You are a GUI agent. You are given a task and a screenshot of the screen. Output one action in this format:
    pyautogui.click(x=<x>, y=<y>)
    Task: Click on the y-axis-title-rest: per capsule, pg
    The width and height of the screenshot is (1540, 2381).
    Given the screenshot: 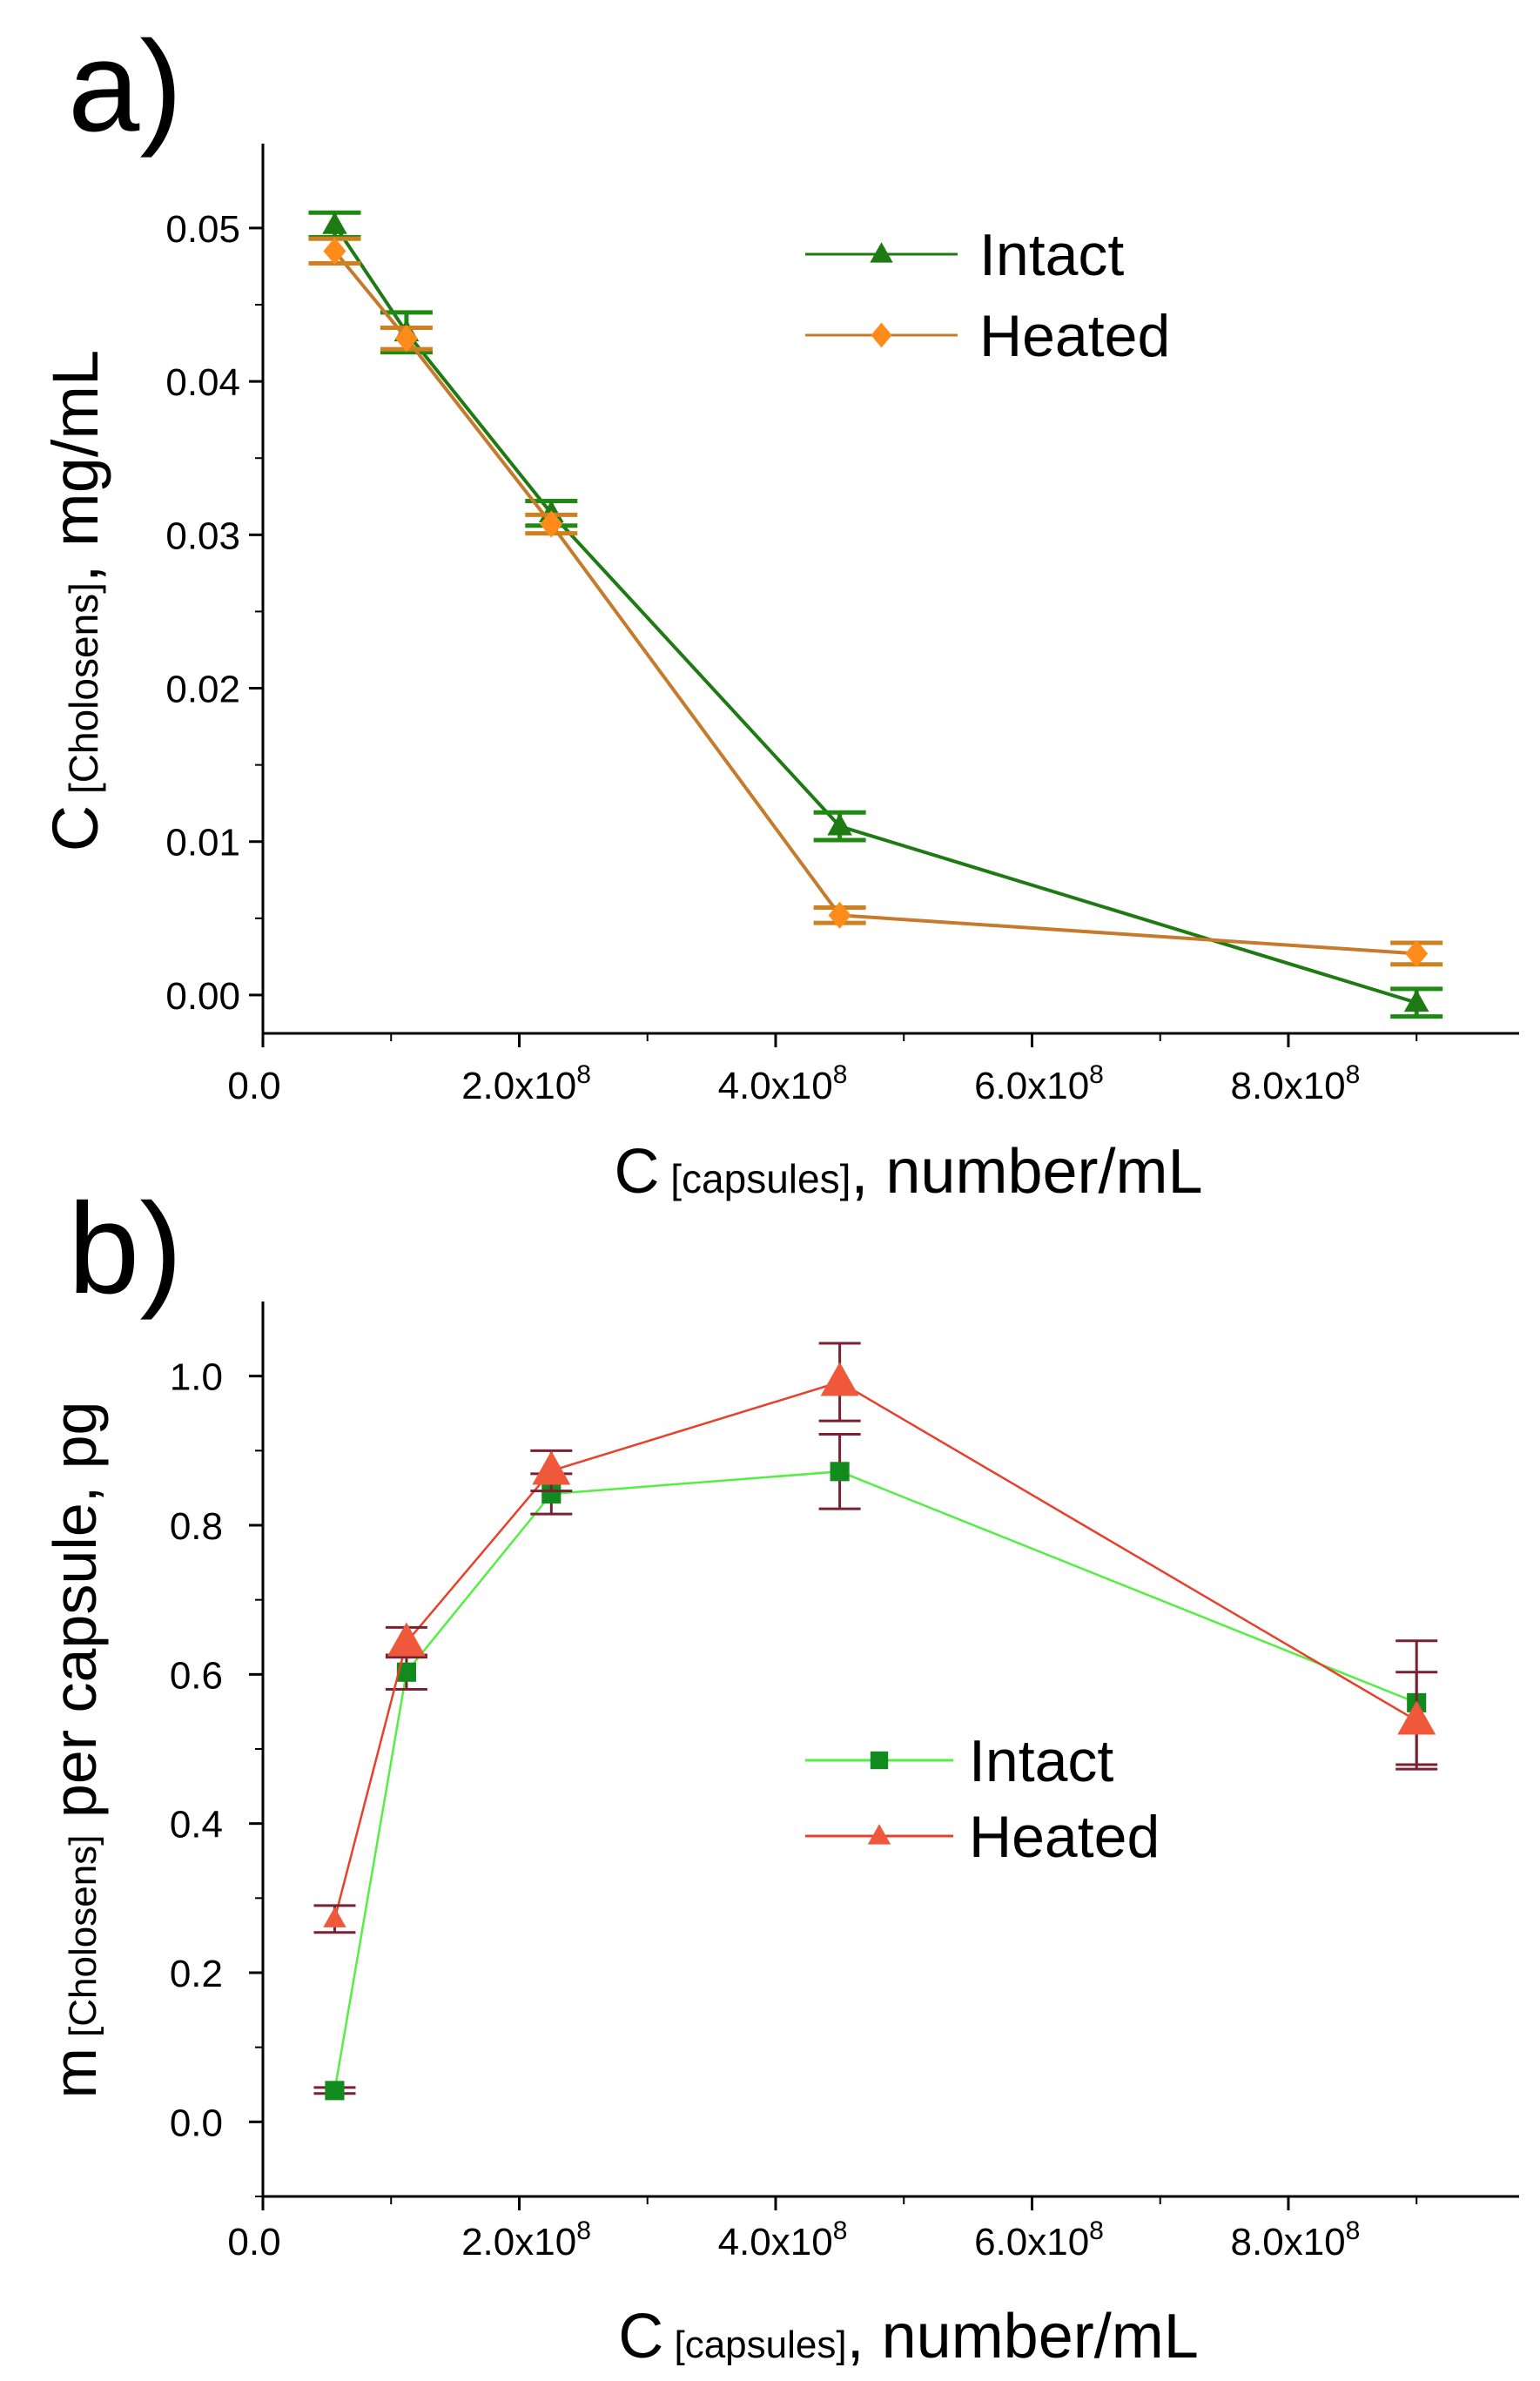 What is the action you would take?
    pyautogui.click(x=75, y=1618)
    